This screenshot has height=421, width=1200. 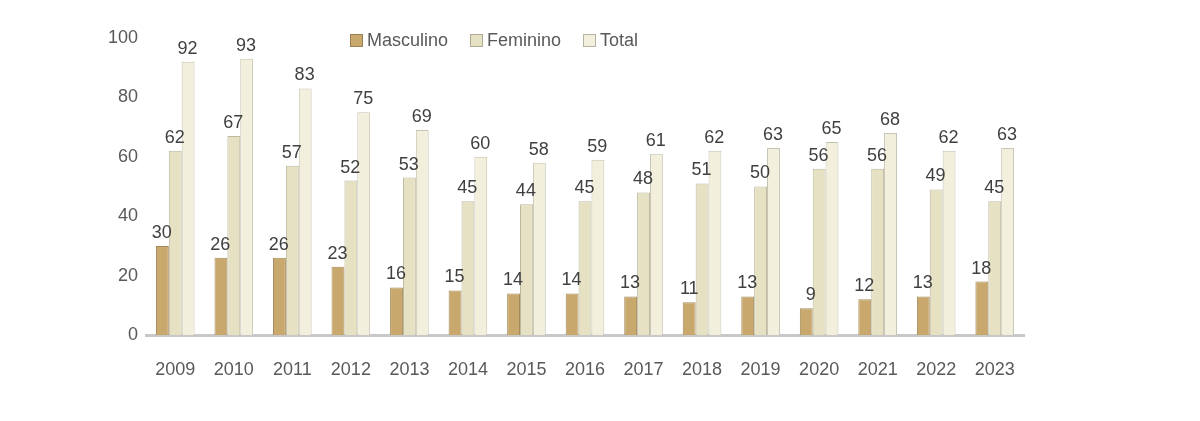 I want to click on data-label: 18, so click(x=981, y=267).